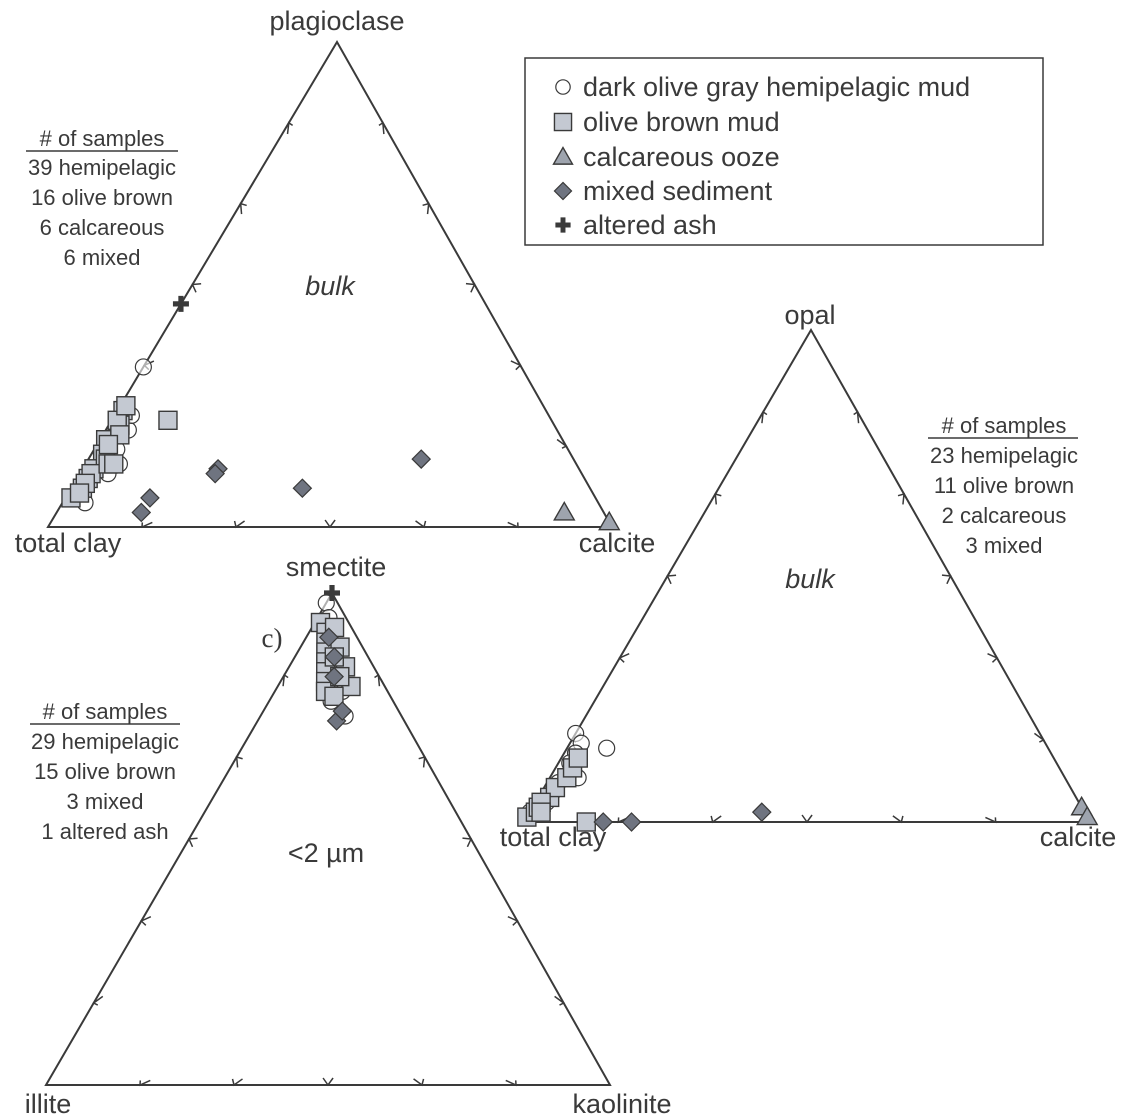 The image size is (1124, 1120). I want to click on legend-frame, so click(784, 151).